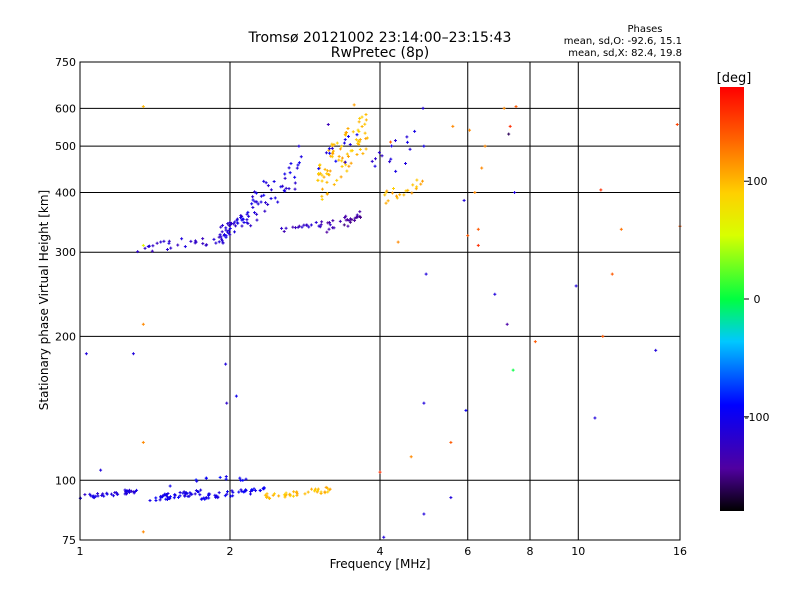  Describe the element at coordinates (757, 417) in the screenshot. I see `colorbar-tick-label: -100` at that location.